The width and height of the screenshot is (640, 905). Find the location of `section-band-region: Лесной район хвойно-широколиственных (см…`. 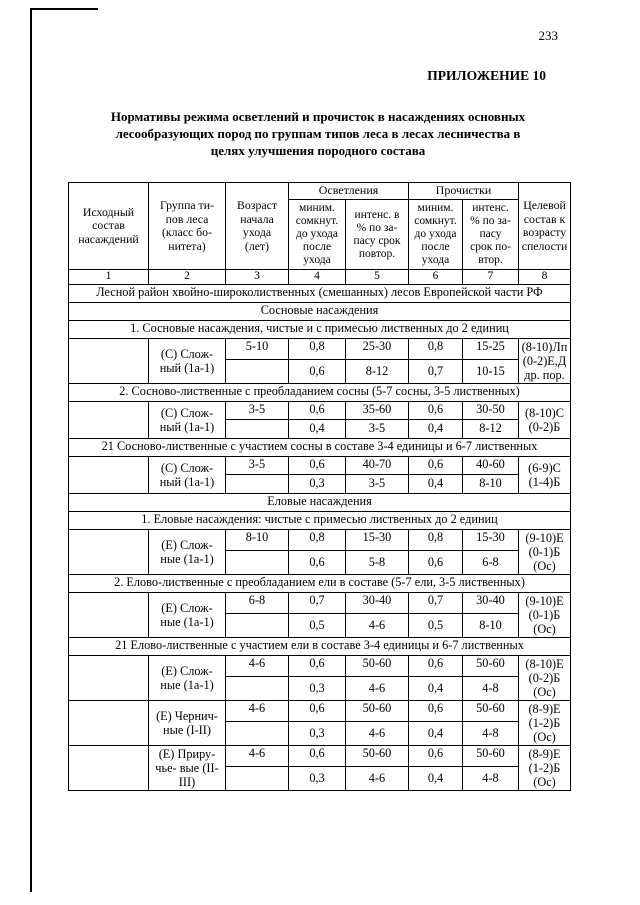

section-band-region: Лесной район хвойно-широколиственных (см… is located at coordinates (319, 293).